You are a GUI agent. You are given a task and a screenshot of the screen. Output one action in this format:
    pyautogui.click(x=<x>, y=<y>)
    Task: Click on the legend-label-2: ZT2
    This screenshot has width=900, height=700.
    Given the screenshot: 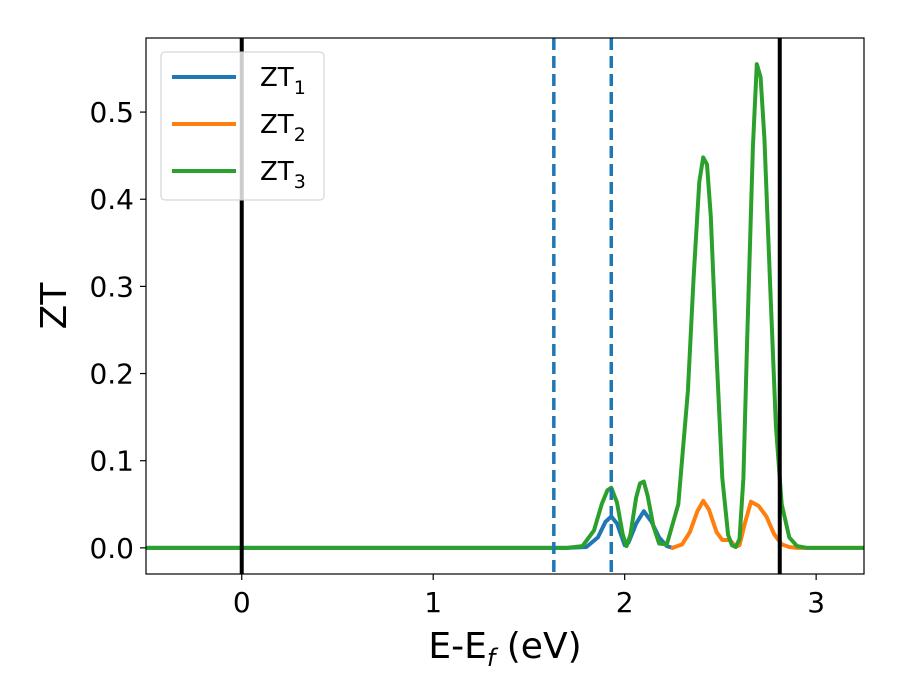 What is the action you would take?
    pyautogui.click(x=283, y=128)
    